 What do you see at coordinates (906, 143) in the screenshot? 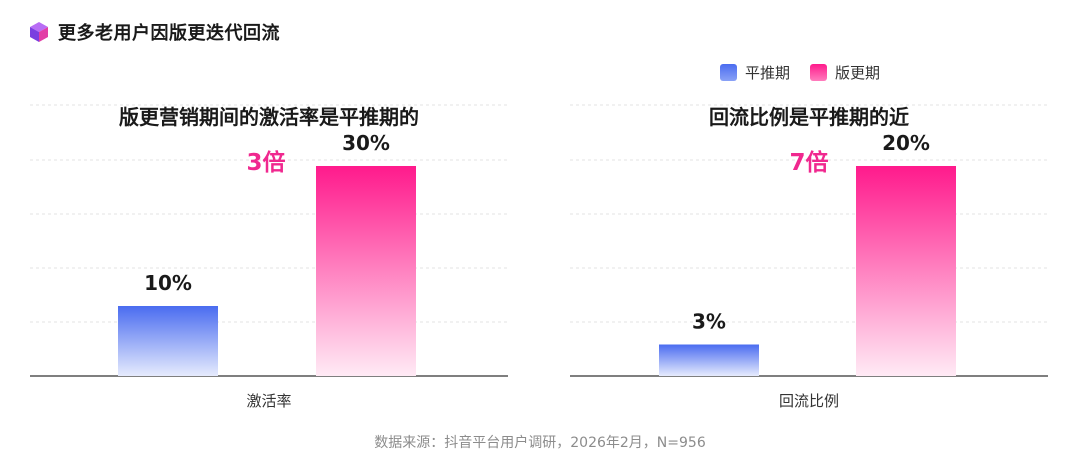
I see `bar-value-label: 20%` at bounding box center [906, 143].